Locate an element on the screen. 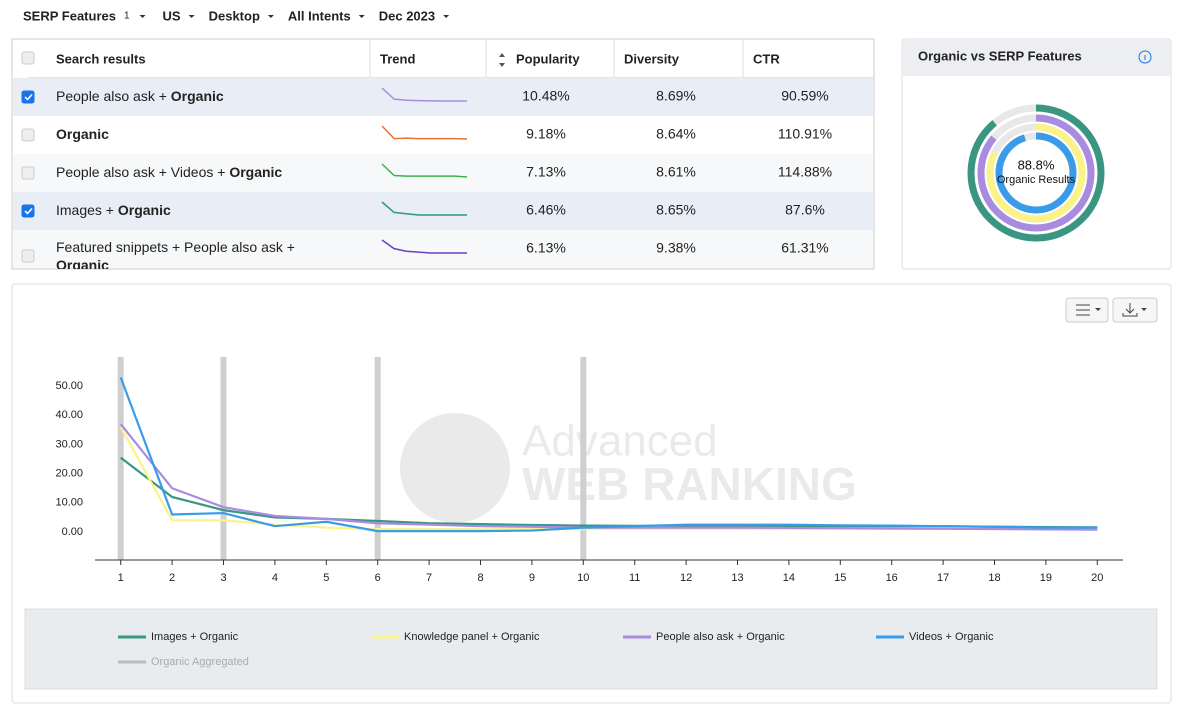 Image resolution: width=1184 pixels, height=720 pixels. info-icon is located at coordinates (1145, 57).